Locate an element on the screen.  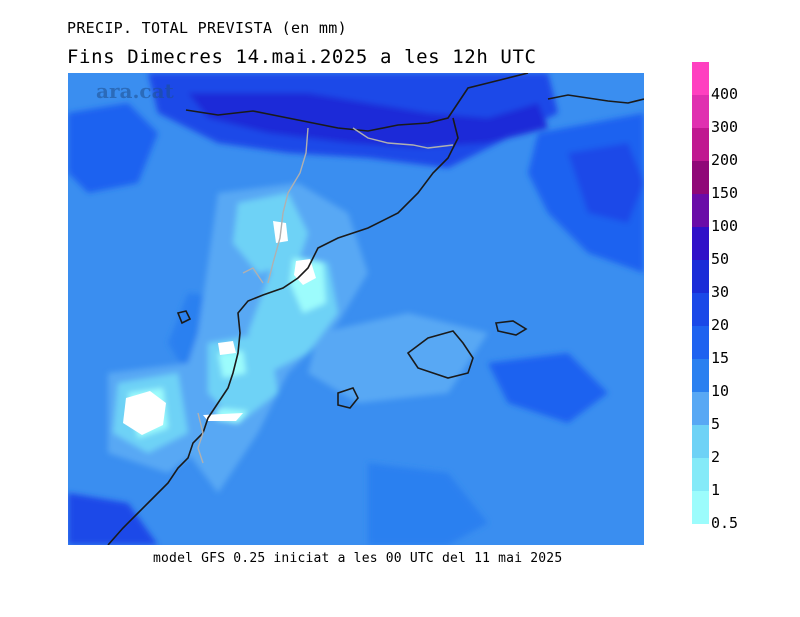
legend-label: 20 is located at coordinates (720, 325).